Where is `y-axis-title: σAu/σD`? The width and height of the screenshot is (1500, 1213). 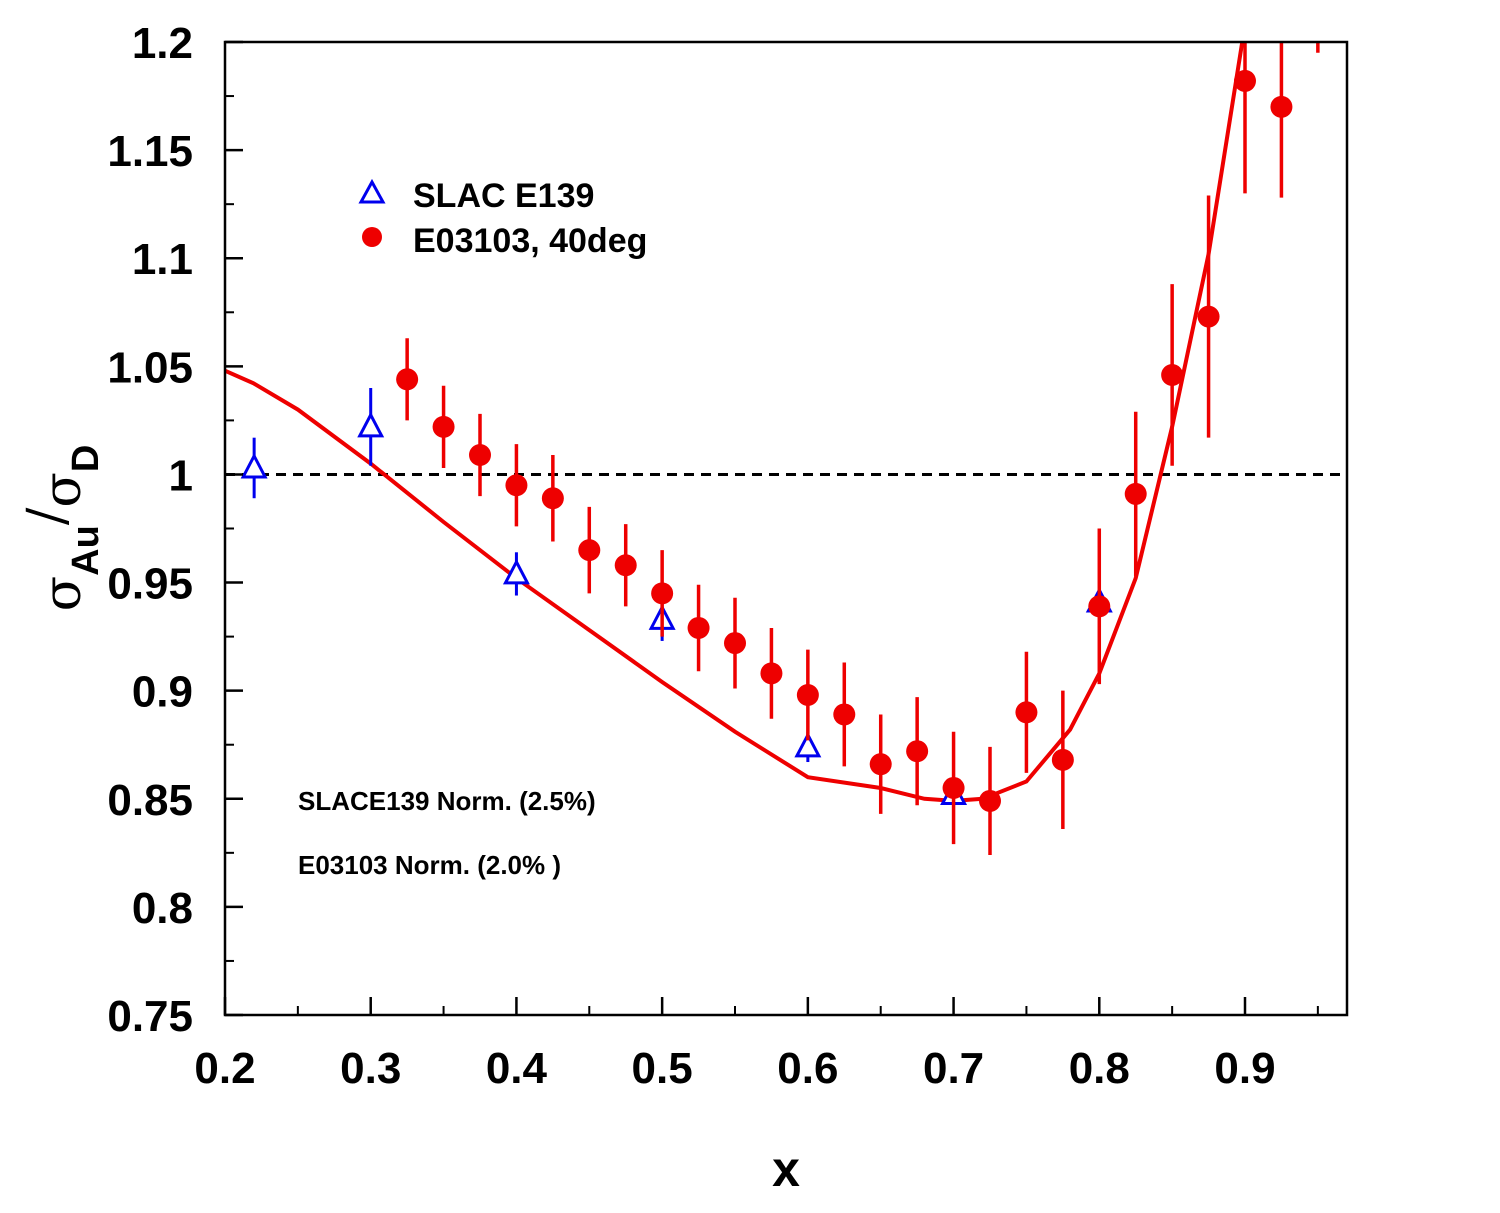
y-axis-title: σAu/σD is located at coordinates (62, 528).